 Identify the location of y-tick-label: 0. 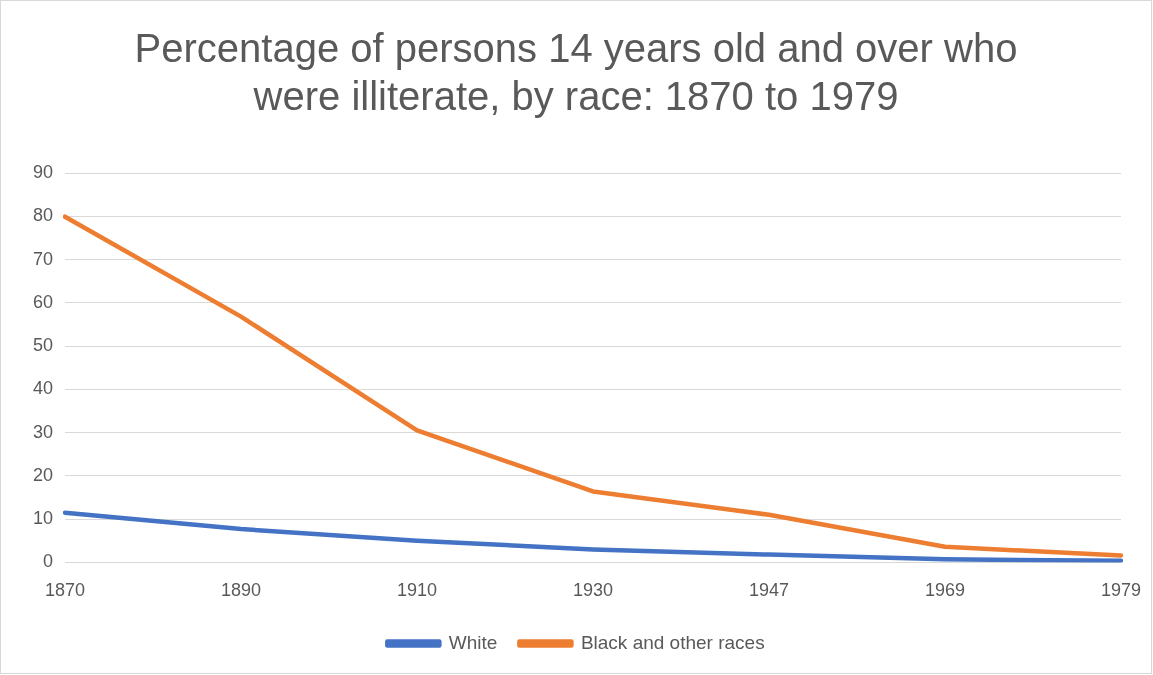
(48, 561).